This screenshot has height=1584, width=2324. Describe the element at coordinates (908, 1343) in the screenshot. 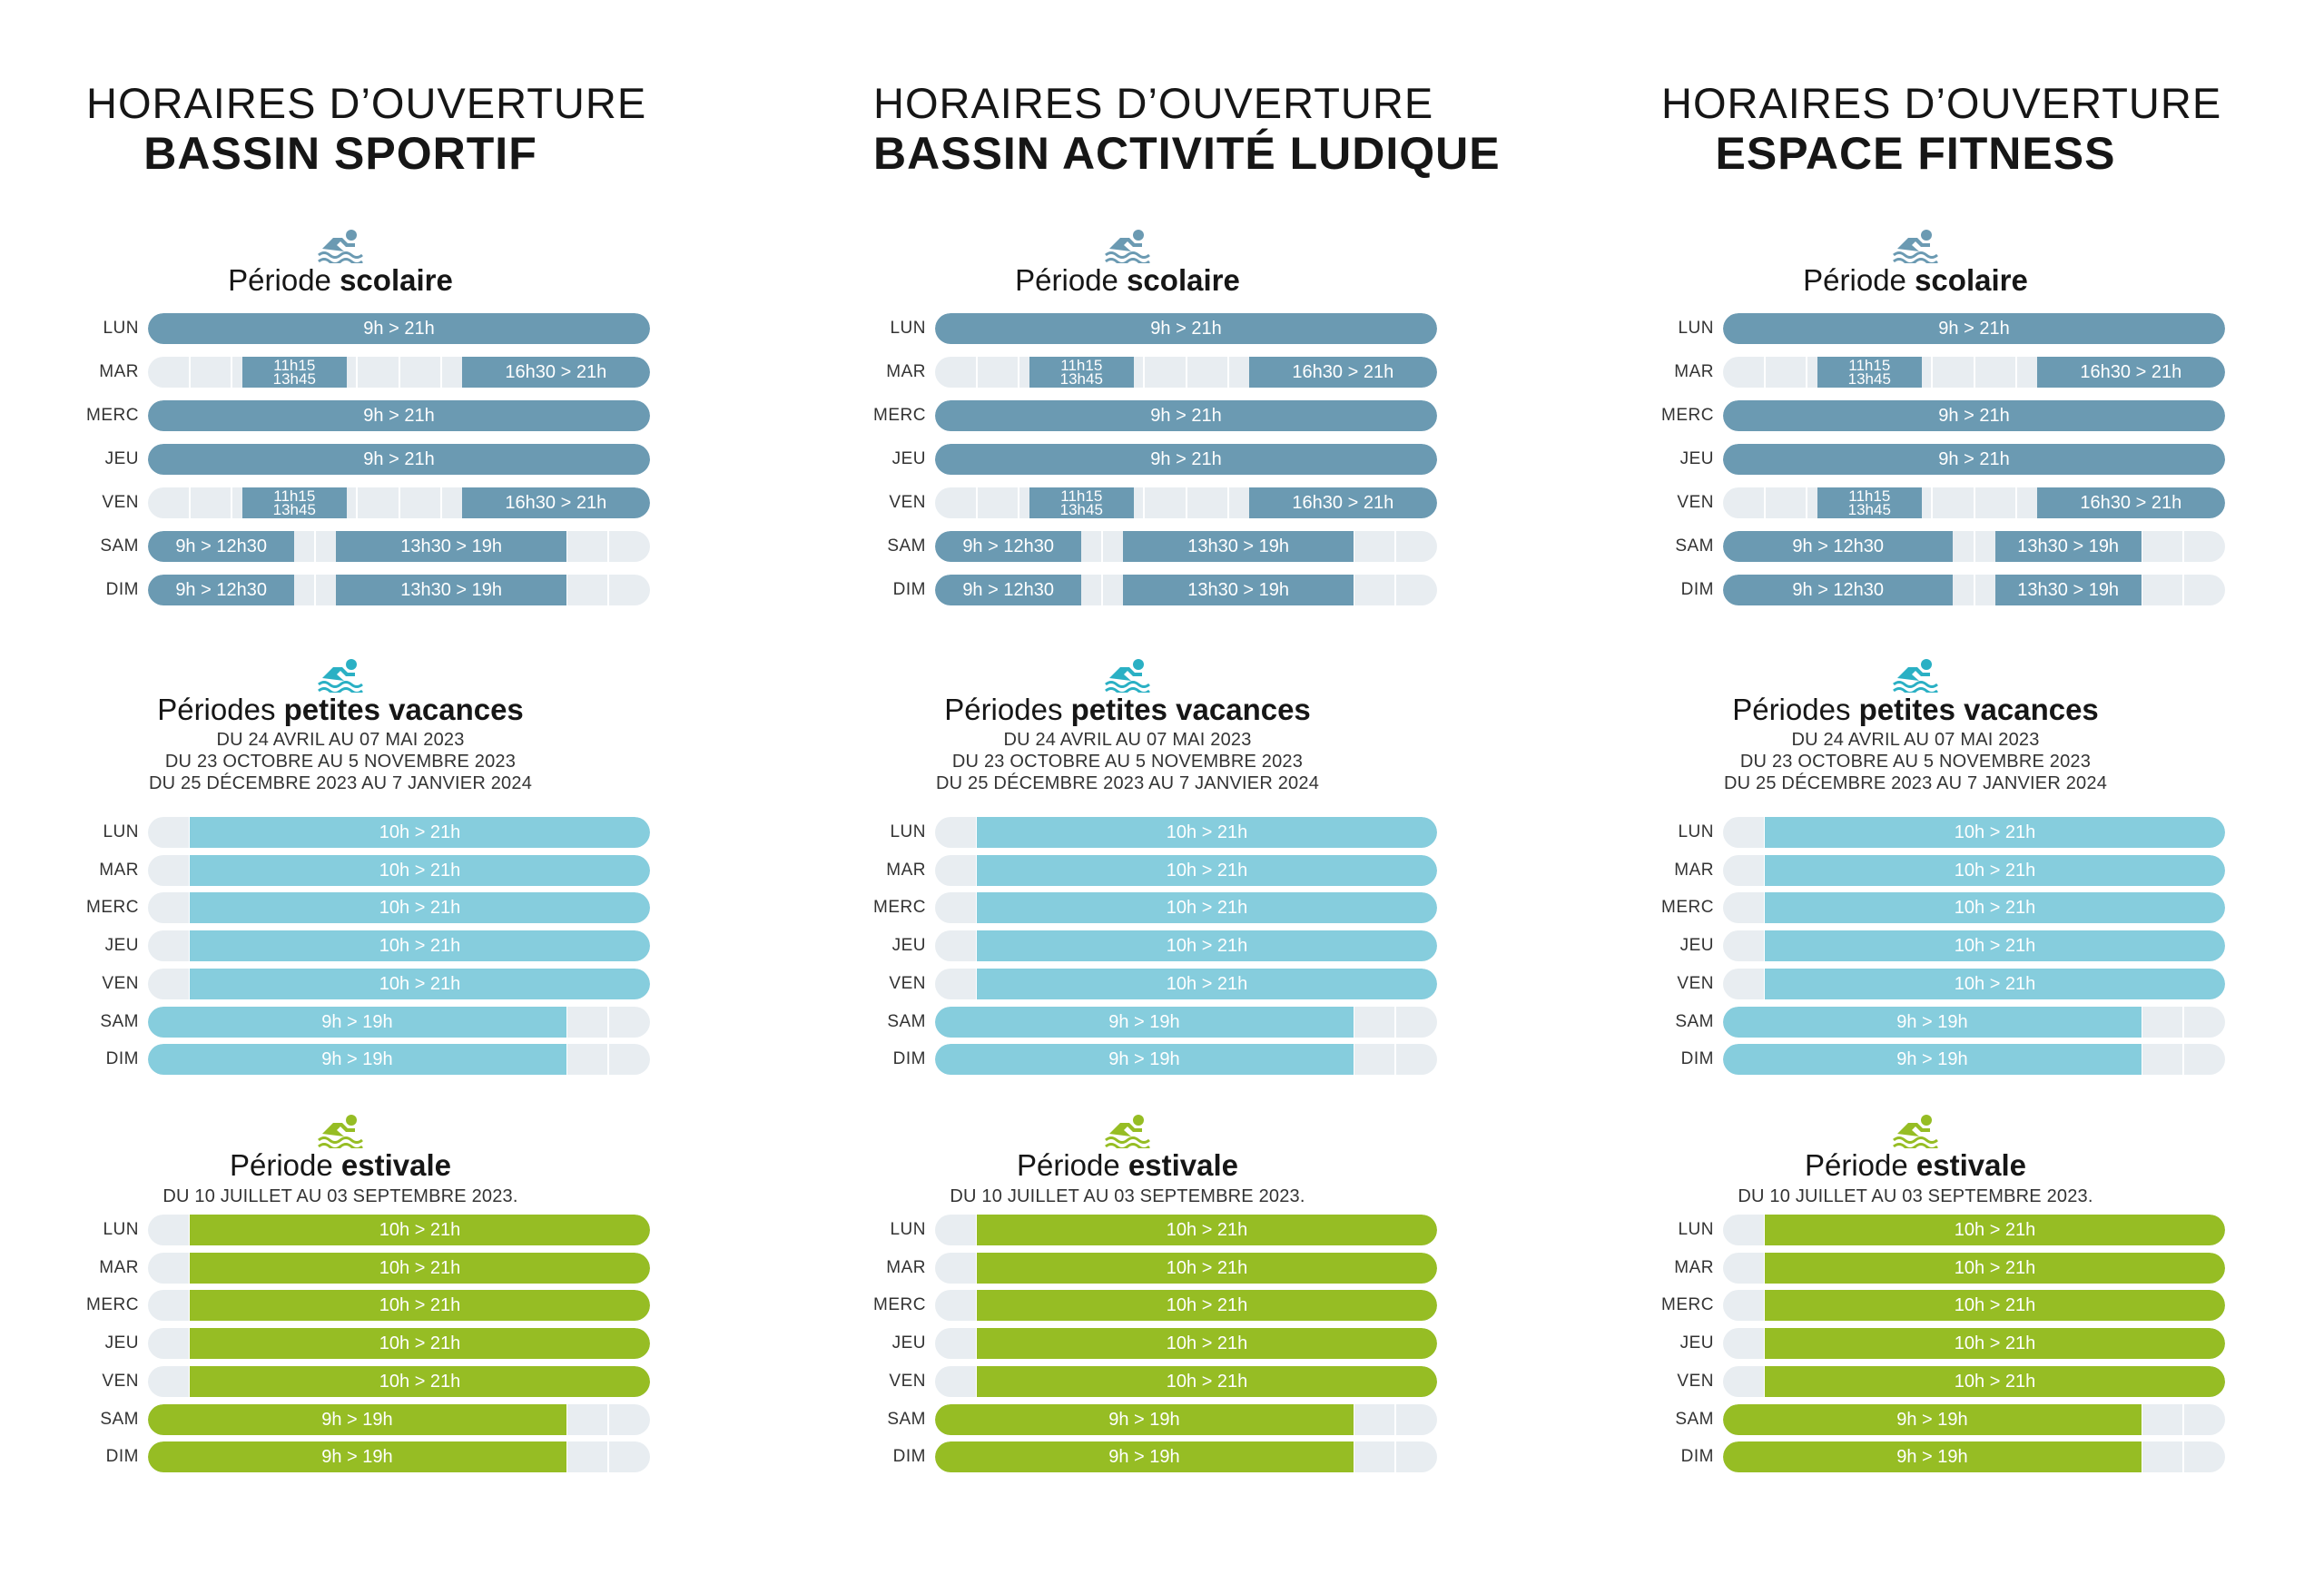

I see `day-label: JEU` at that location.